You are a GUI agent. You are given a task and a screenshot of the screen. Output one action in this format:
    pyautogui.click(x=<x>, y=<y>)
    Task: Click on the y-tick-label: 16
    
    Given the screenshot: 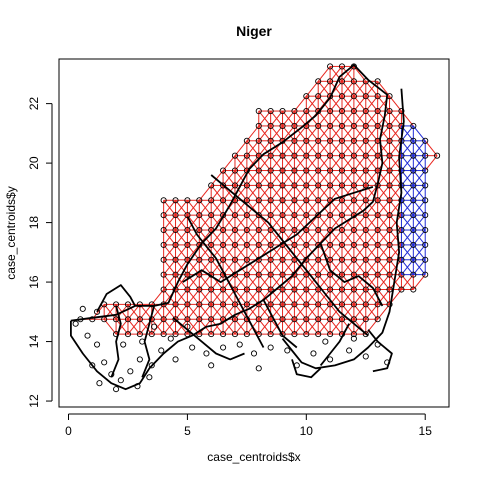 What is the action you would take?
    pyautogui.click(x=34, y=282)
    